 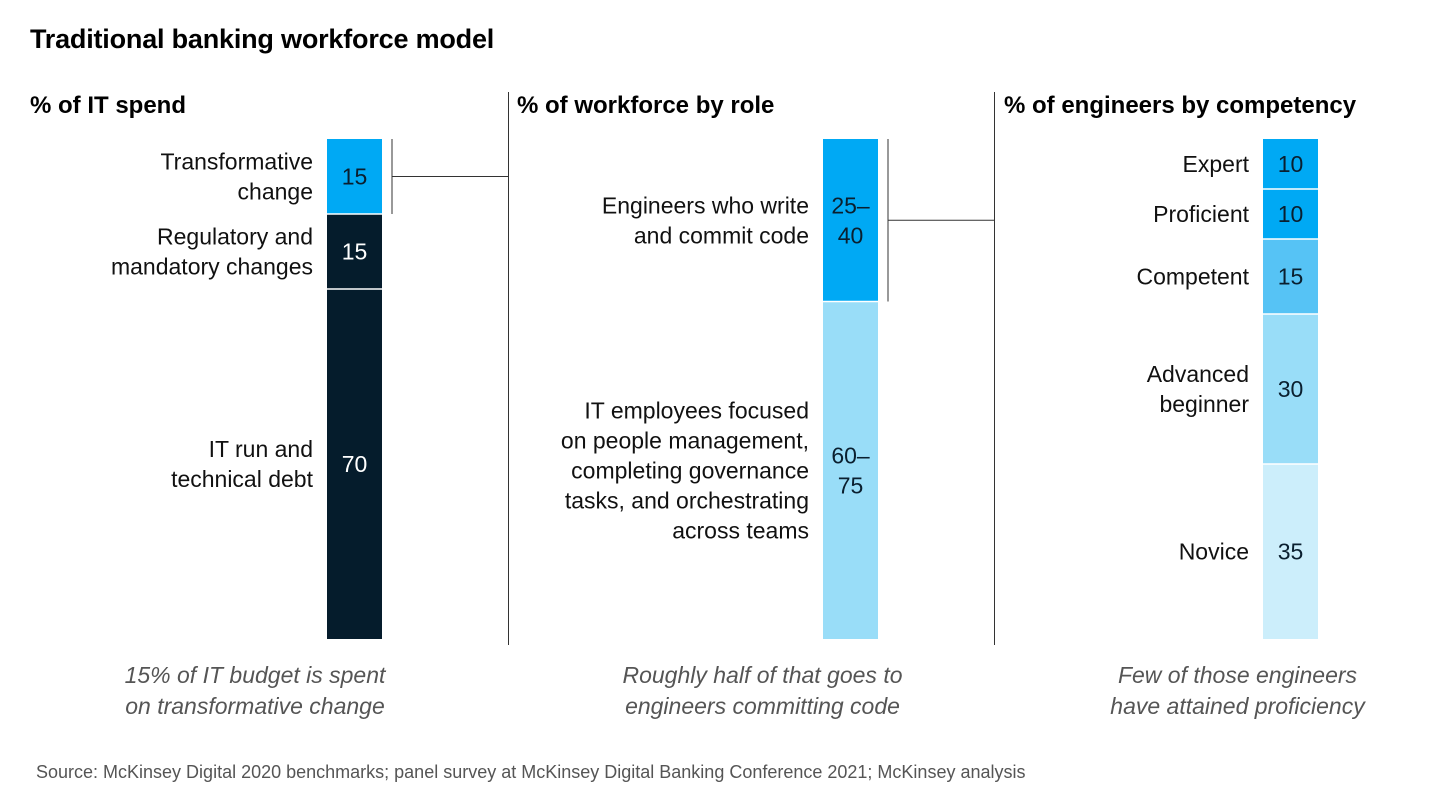 I want to click on data-label: 60– 75, so click(x=850, y=470).